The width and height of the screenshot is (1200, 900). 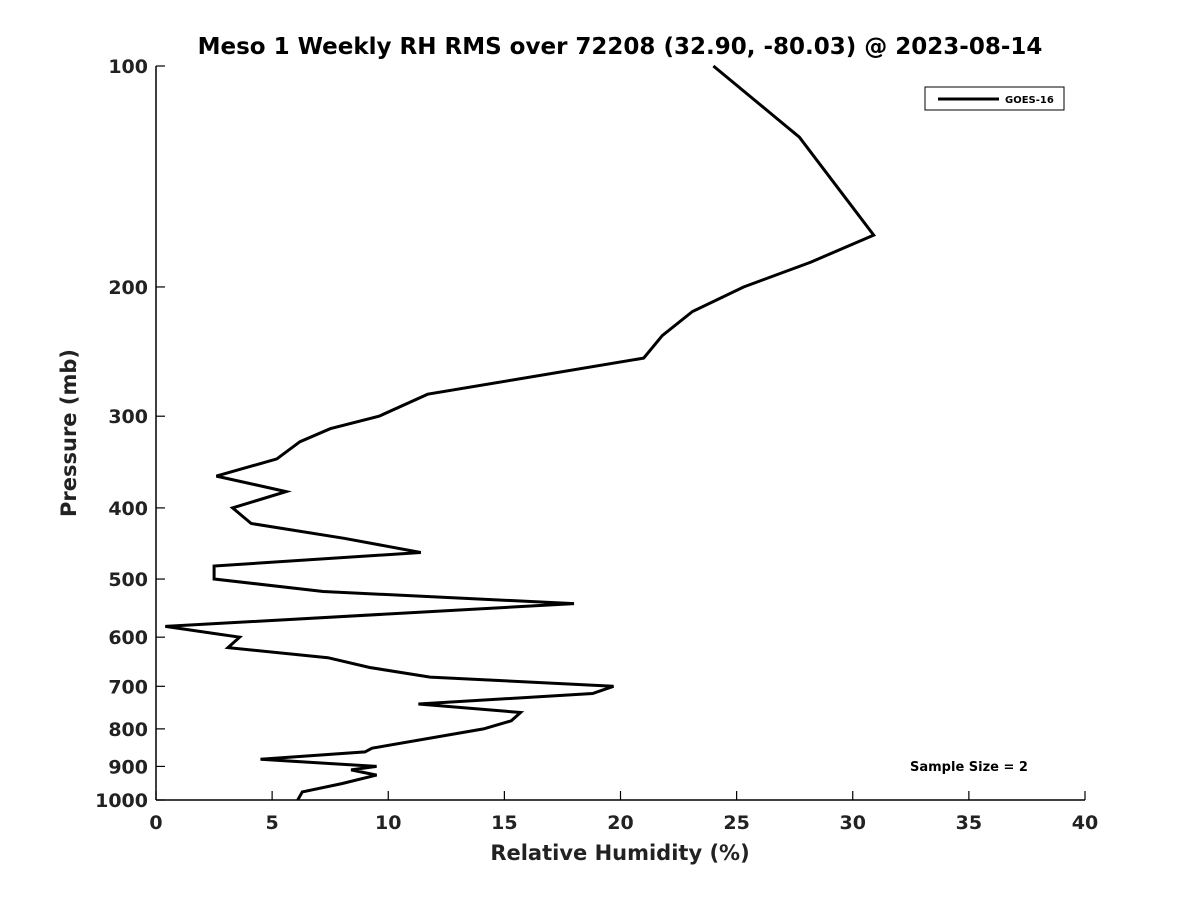 What do you see at coordinates (128, 730) in the screenshot?
I see `y-tick-label: 800` at bounding box center [128, 730].